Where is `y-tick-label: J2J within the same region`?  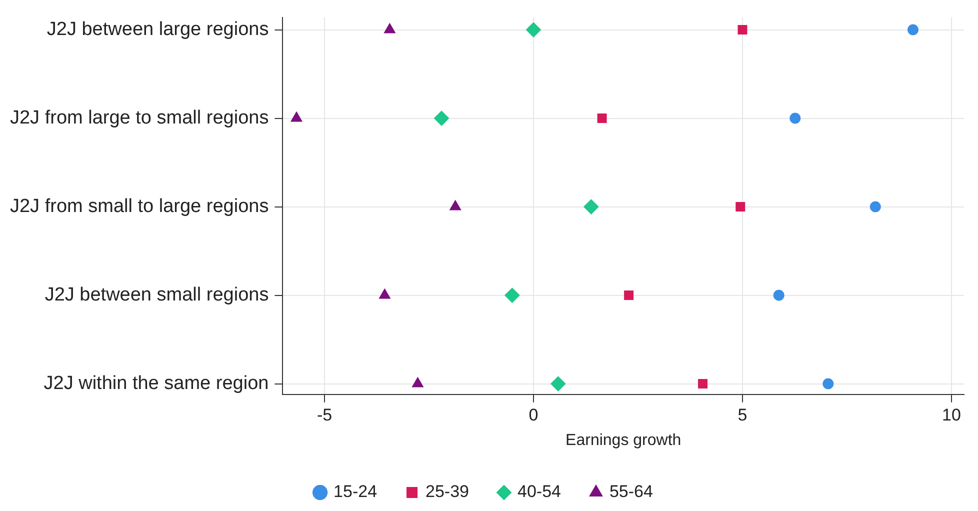
y-tick-label: J2J within the same region is located at coordinates (156, 383).